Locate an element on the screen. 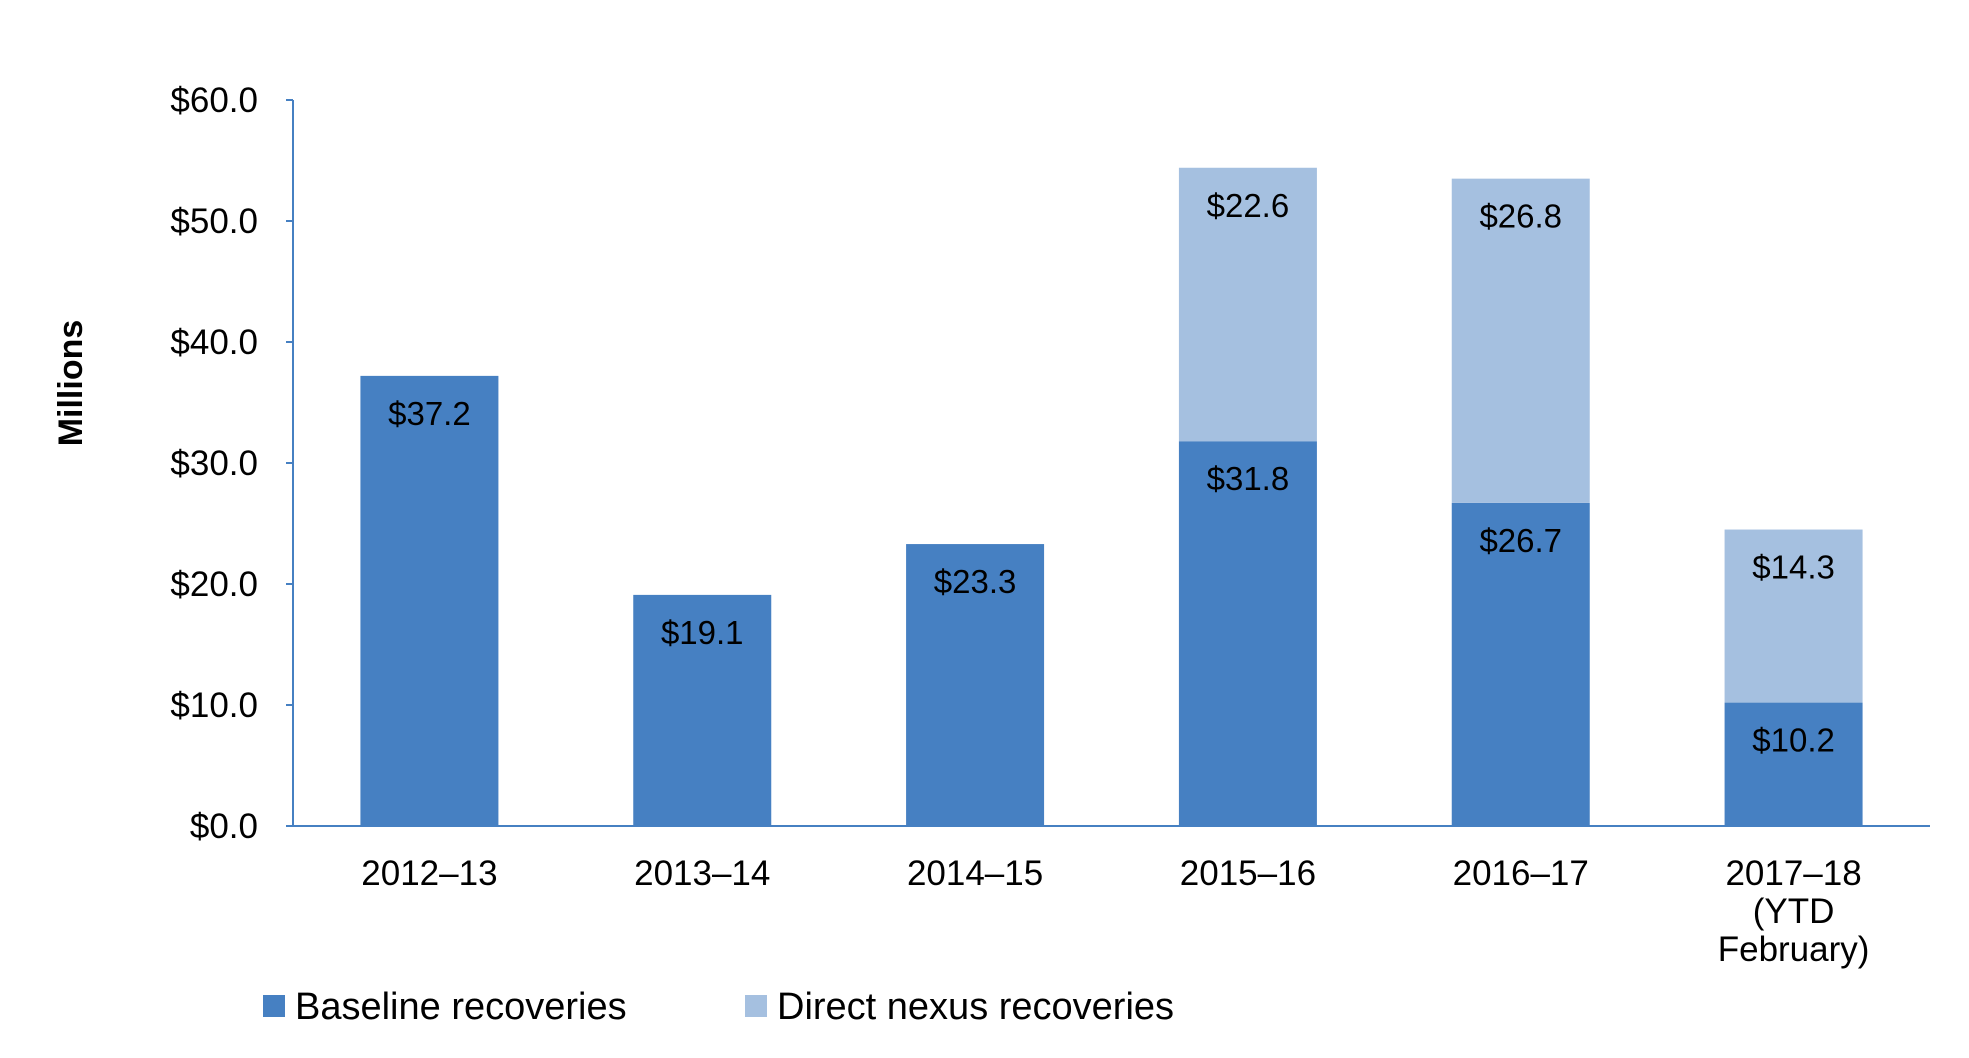 This screenshot has width=1969, height=1058. y-axis-title: Millions is located at coordinates (71, 383).